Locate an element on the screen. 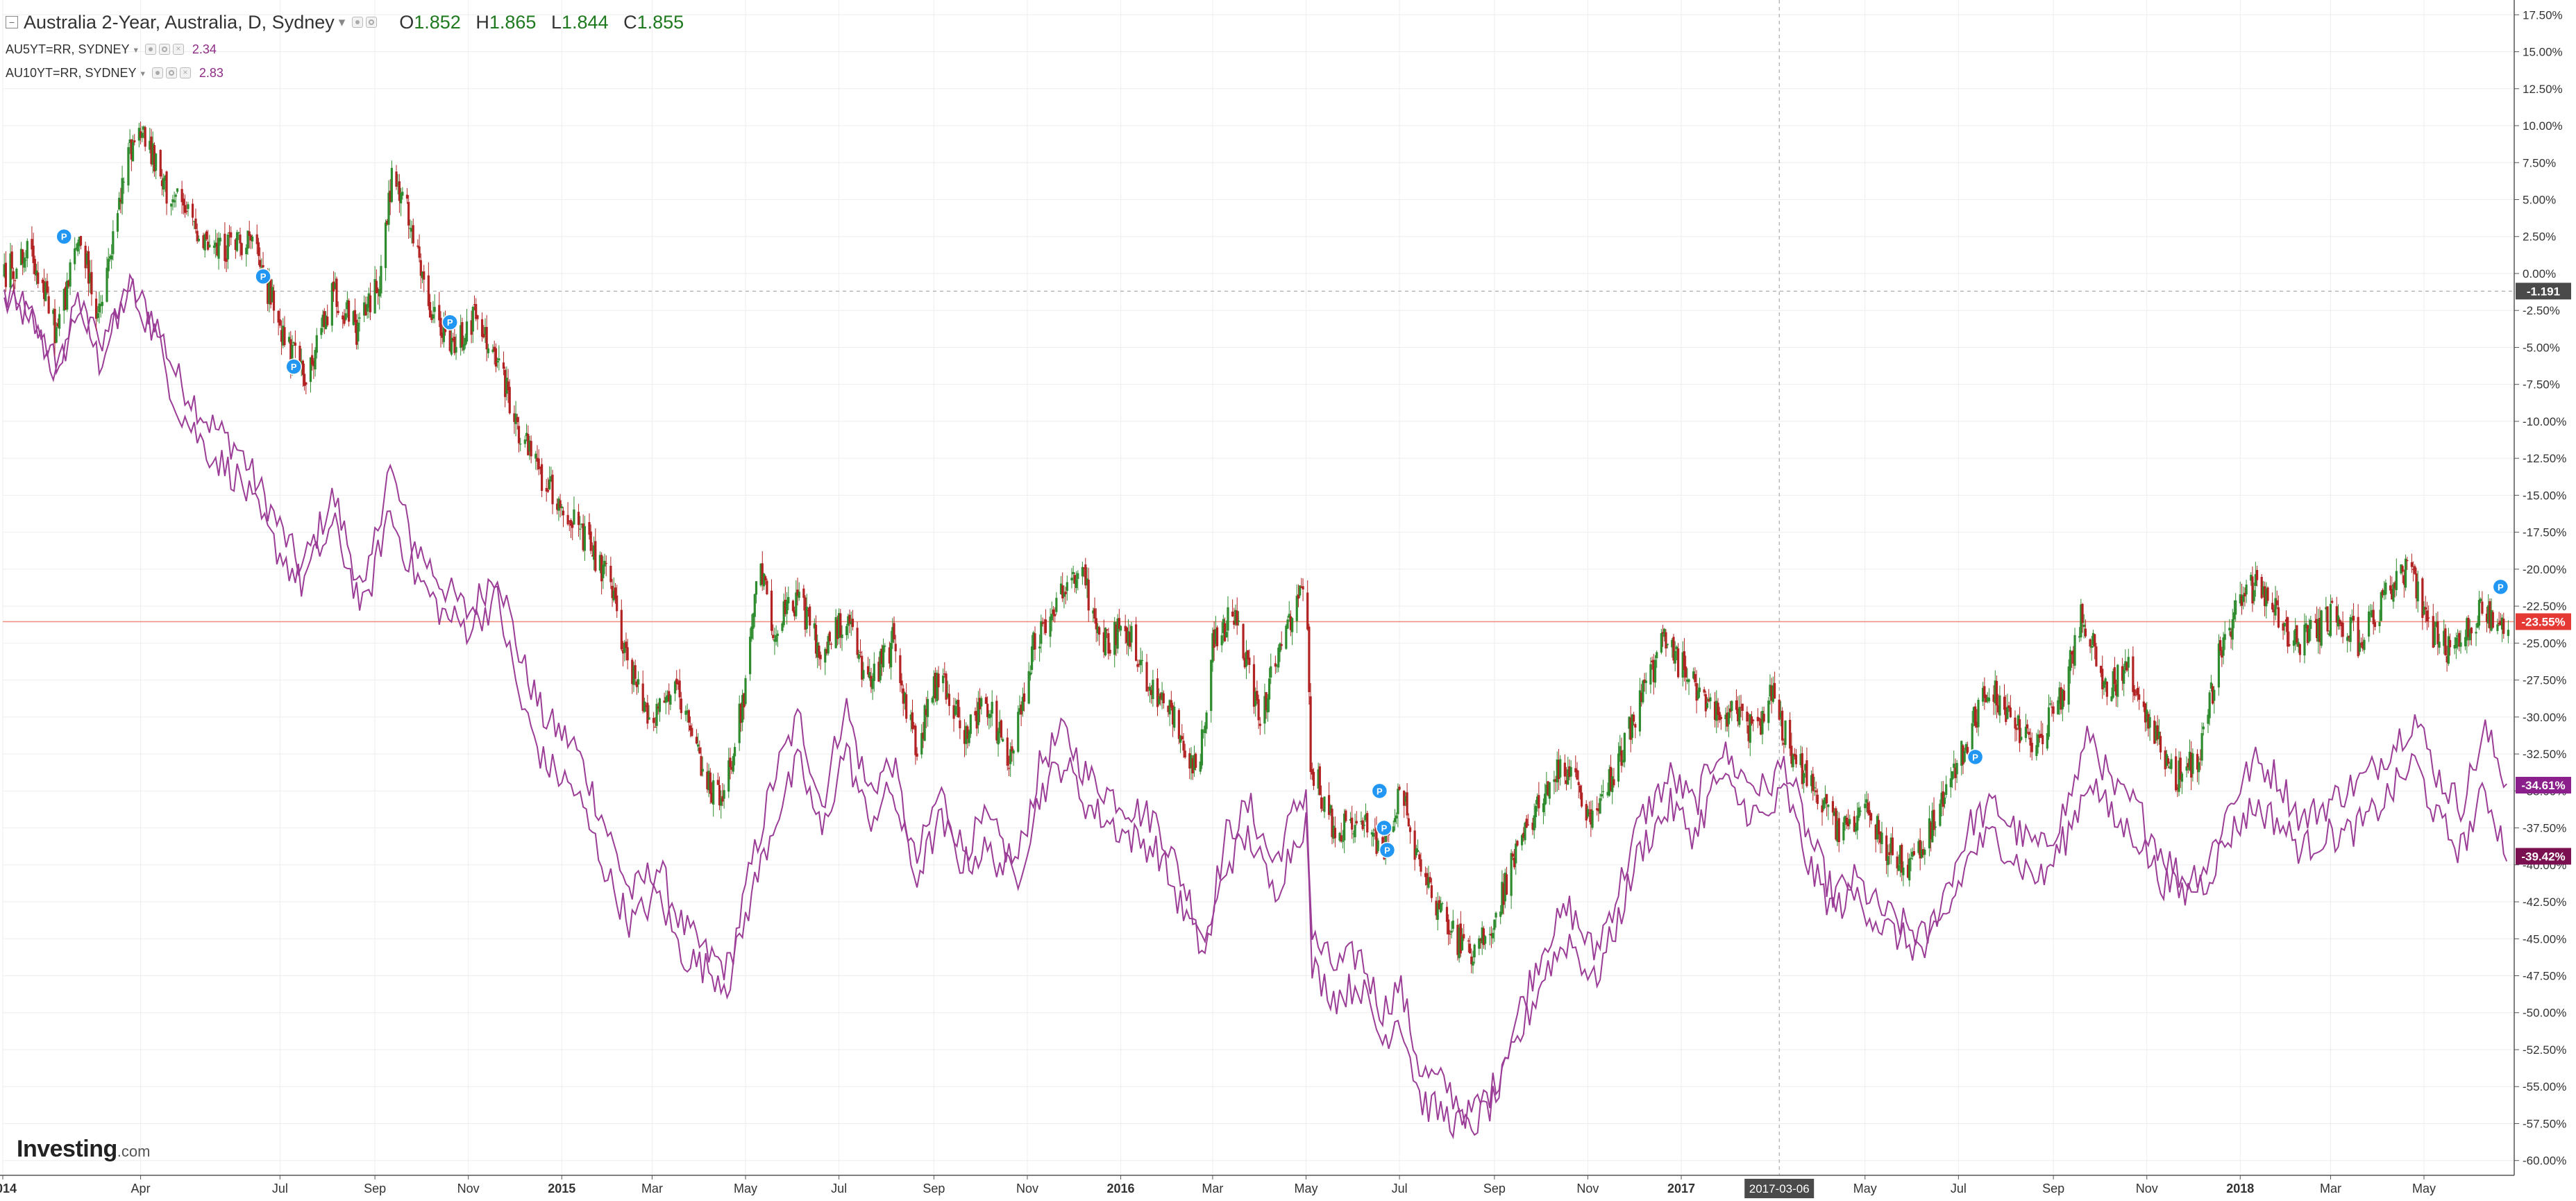 The width and height of the screenshot is (2576, 1201). y-tick-label: -45.00% is located at coordinates (2544, 939).